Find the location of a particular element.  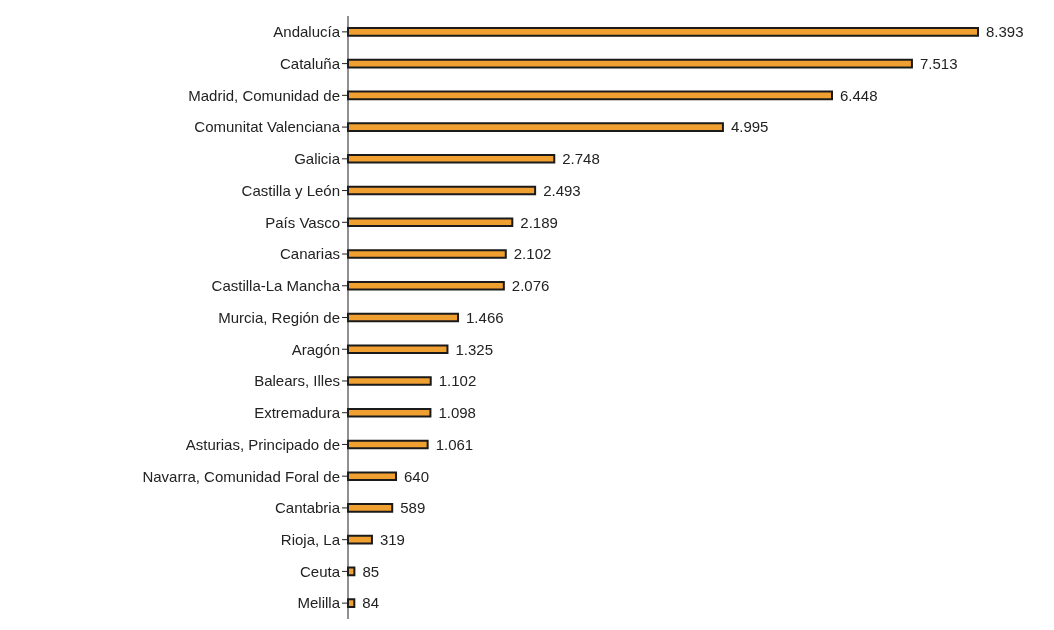

data-label: 85 is located at coordinates (371, 571).